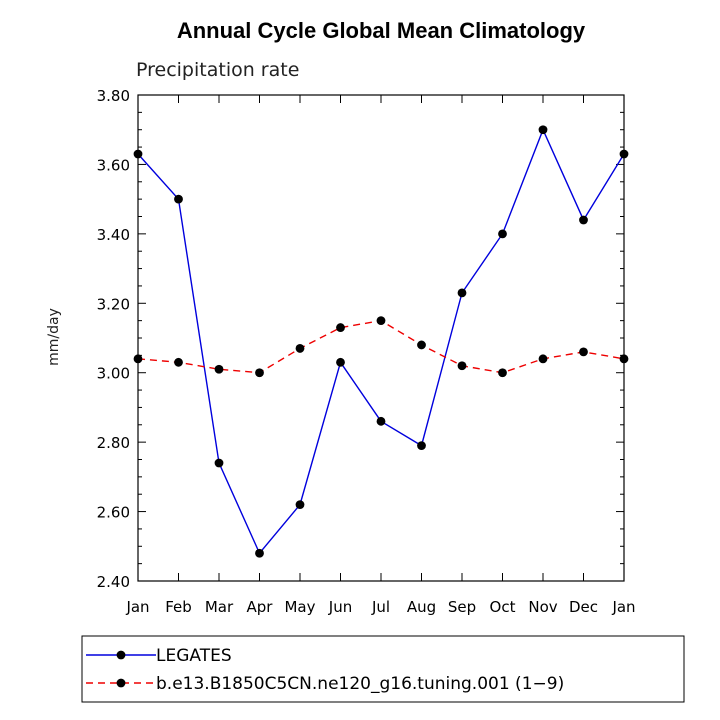 Image resolution: width=720 pixels, height=720 pixels. Describe the element at coordinates (340, 607) in the screenshot. I see `x-tick-label: Jun` at that location.